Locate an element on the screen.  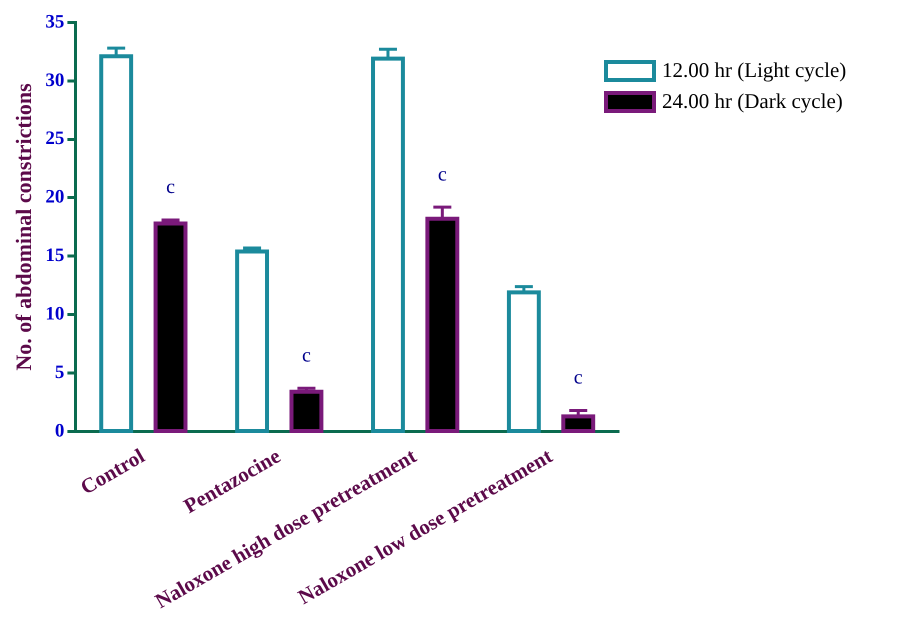
y-axis-title: No. of abdominal constrictions is located at coordinates (23, 226).